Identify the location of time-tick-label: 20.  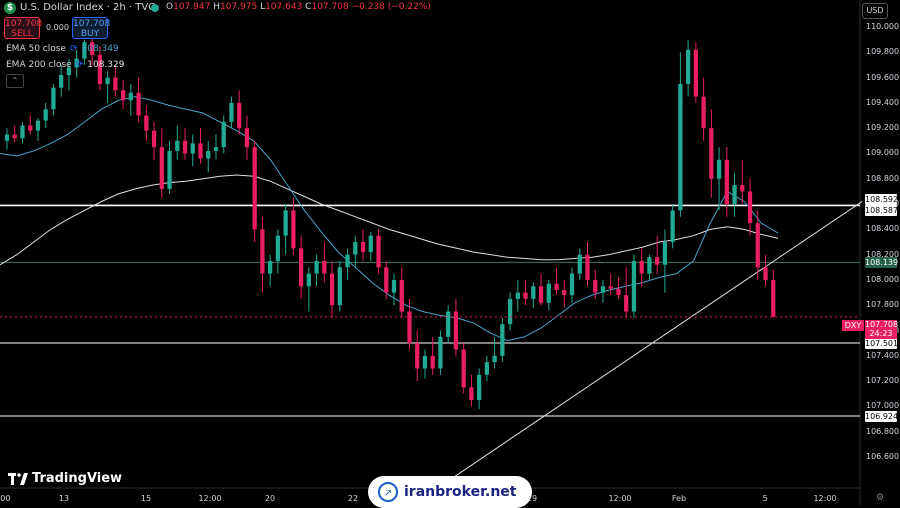
(270, 498).